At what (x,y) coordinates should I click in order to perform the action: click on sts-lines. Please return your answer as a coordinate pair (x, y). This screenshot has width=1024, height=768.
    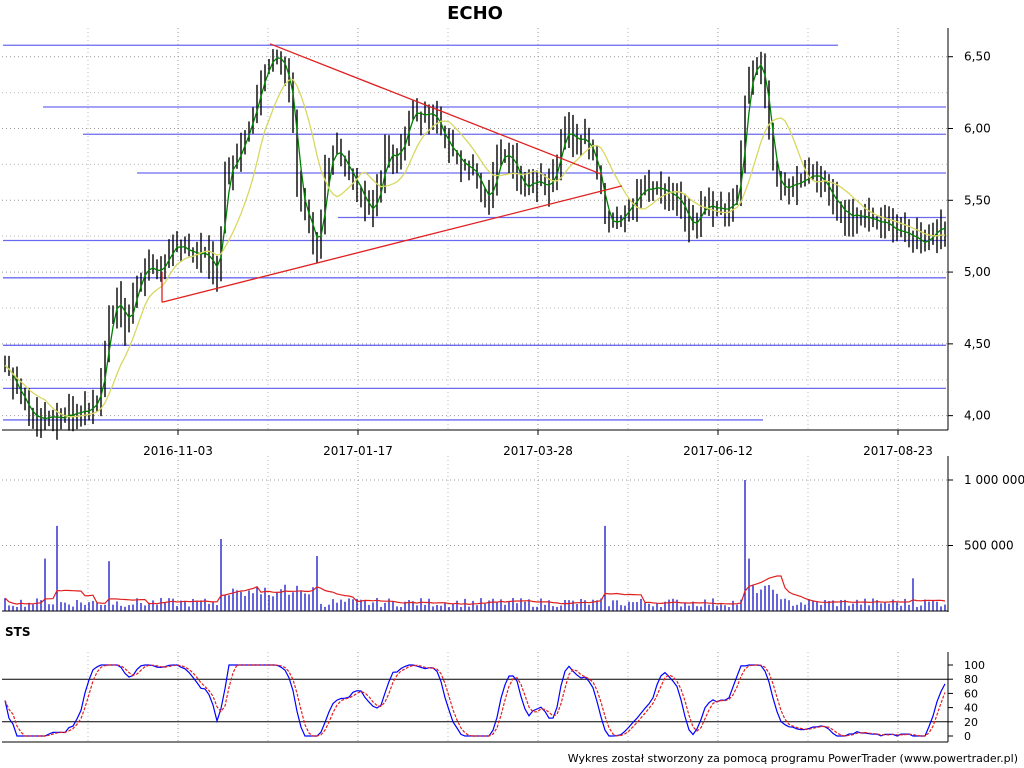
    Looking at the image, I should click on (475, 700).